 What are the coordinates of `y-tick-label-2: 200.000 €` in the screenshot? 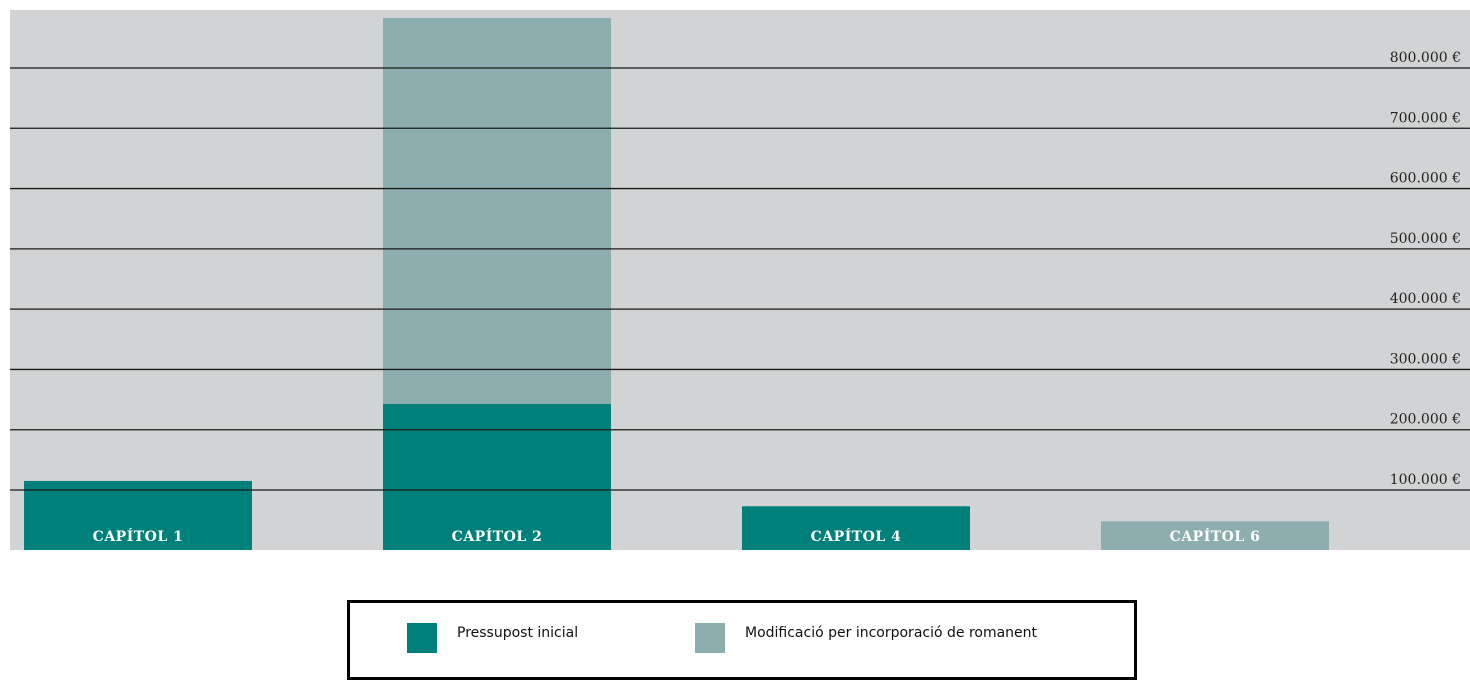 It's located at (1425, 420).